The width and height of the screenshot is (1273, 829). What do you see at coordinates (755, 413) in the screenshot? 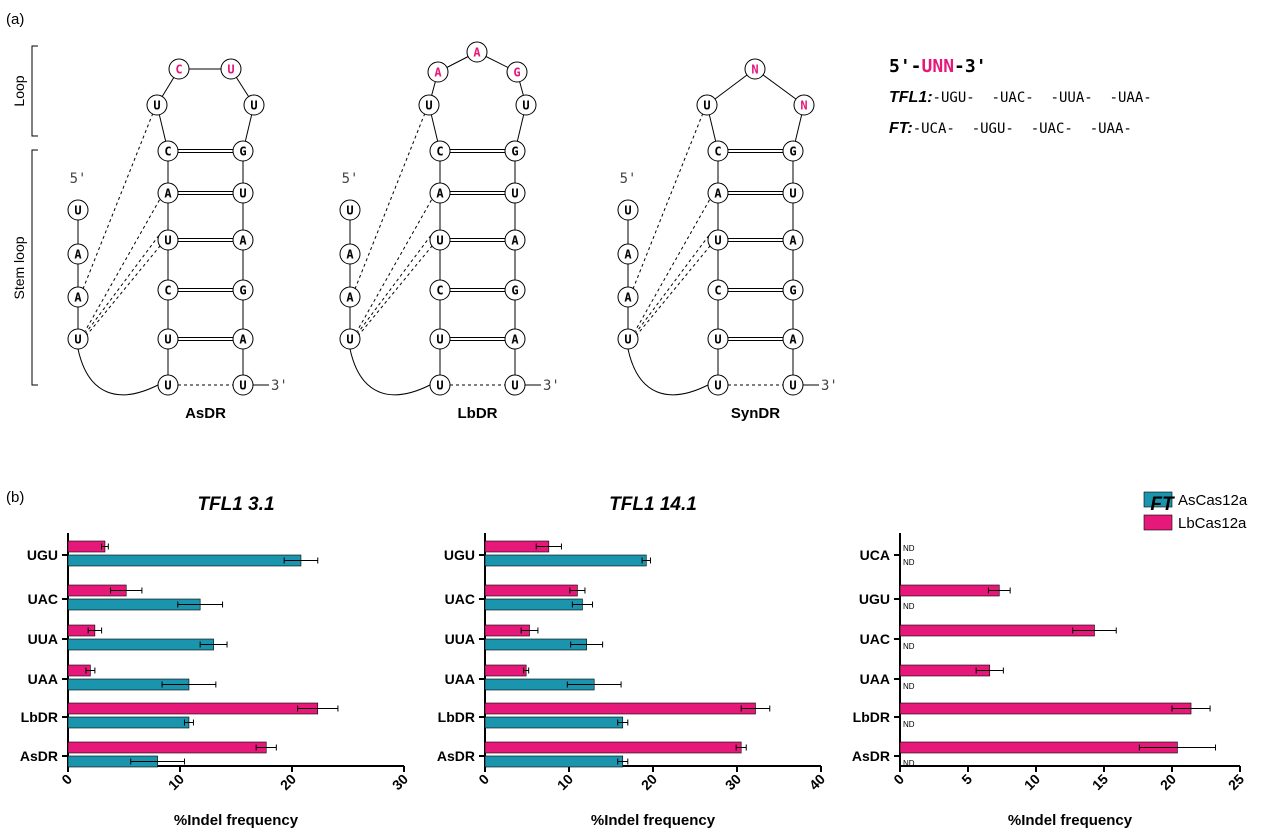
I see `diagram-name: SynDR` at bounding box center [755, 413].